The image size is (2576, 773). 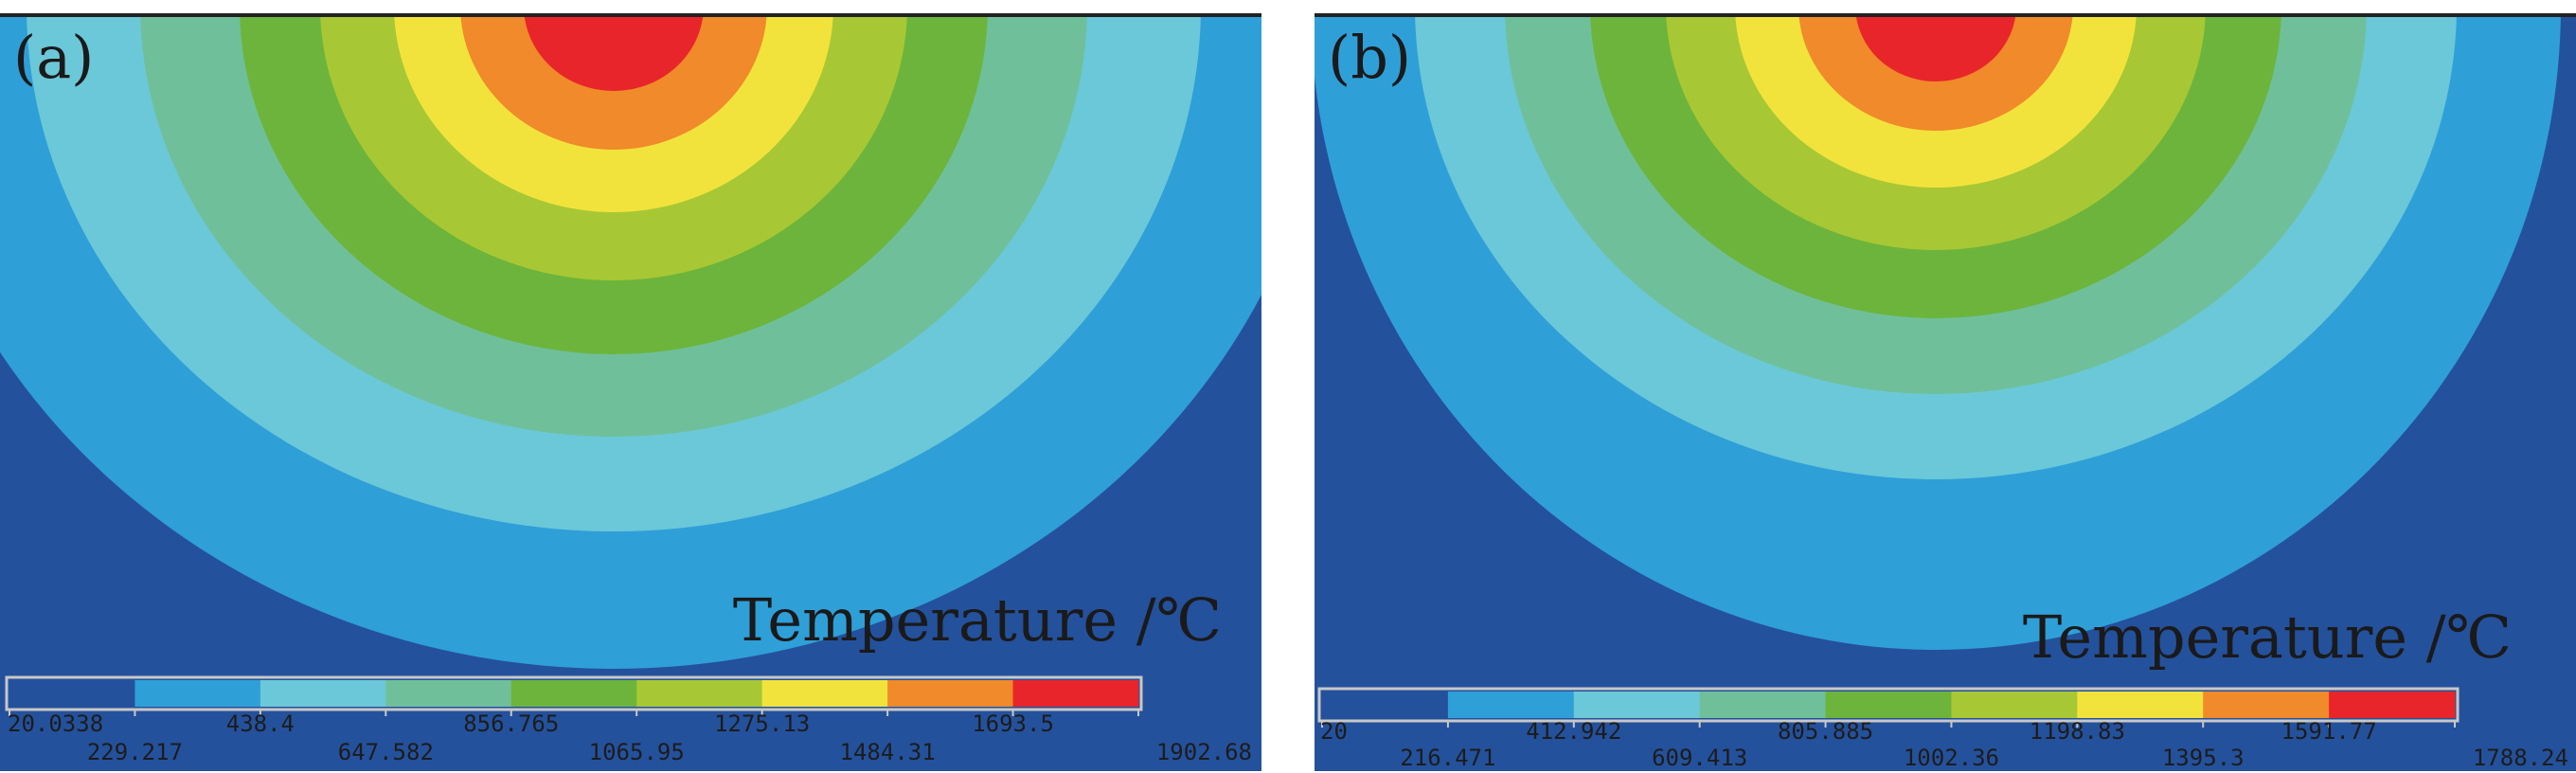 I want to click on colorbar-tick-label: 1484.31, so click(x=888, y=752).